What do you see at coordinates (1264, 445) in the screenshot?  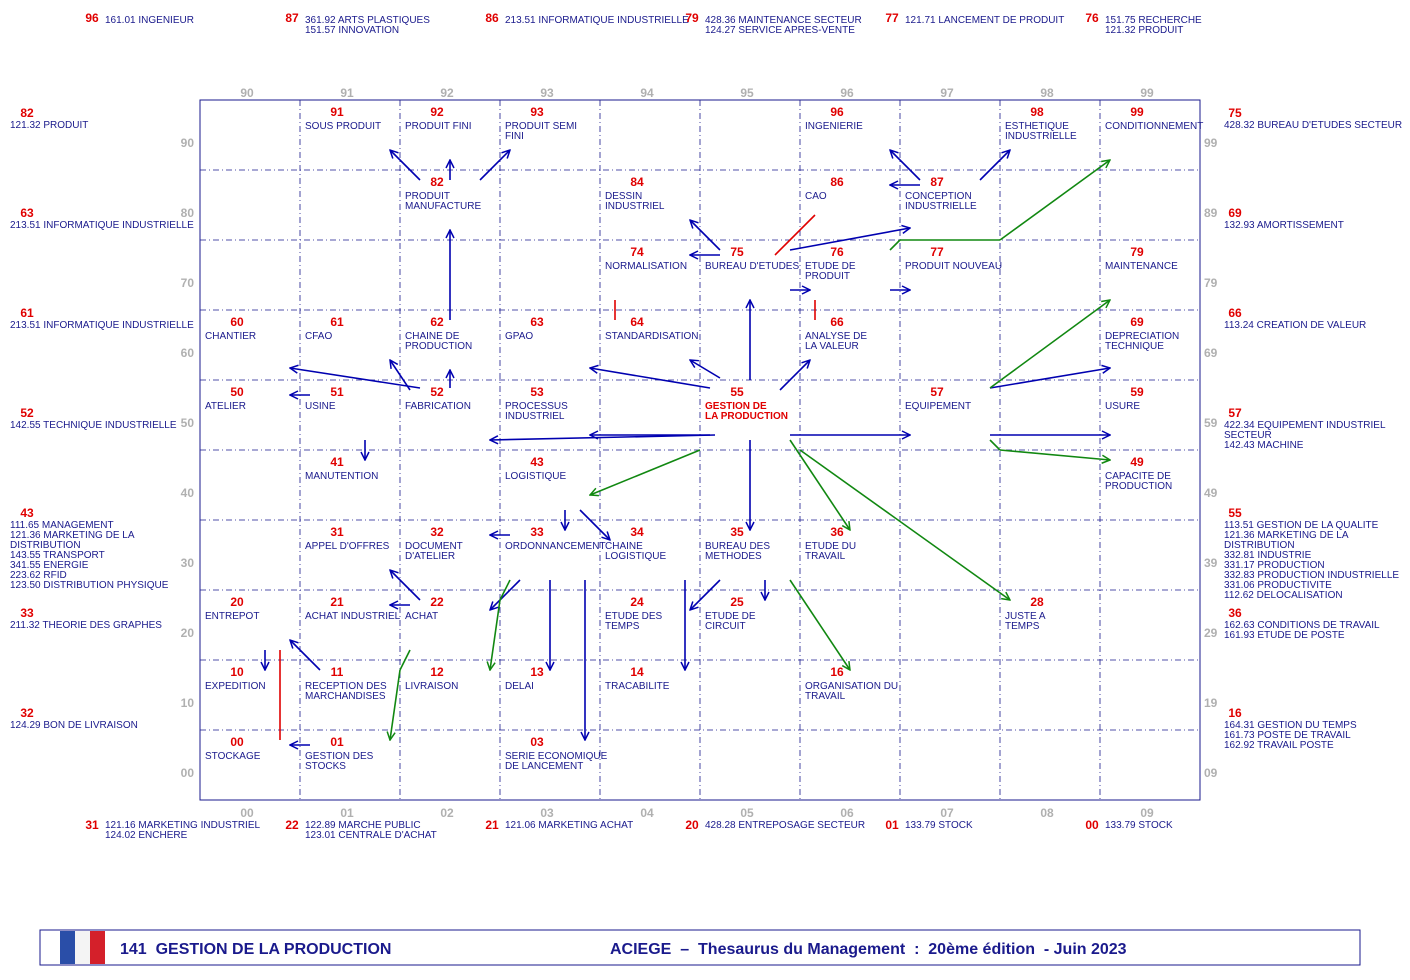 I see `ref-line: 142.43 MACHINE` at bounding box center [1264, 445].